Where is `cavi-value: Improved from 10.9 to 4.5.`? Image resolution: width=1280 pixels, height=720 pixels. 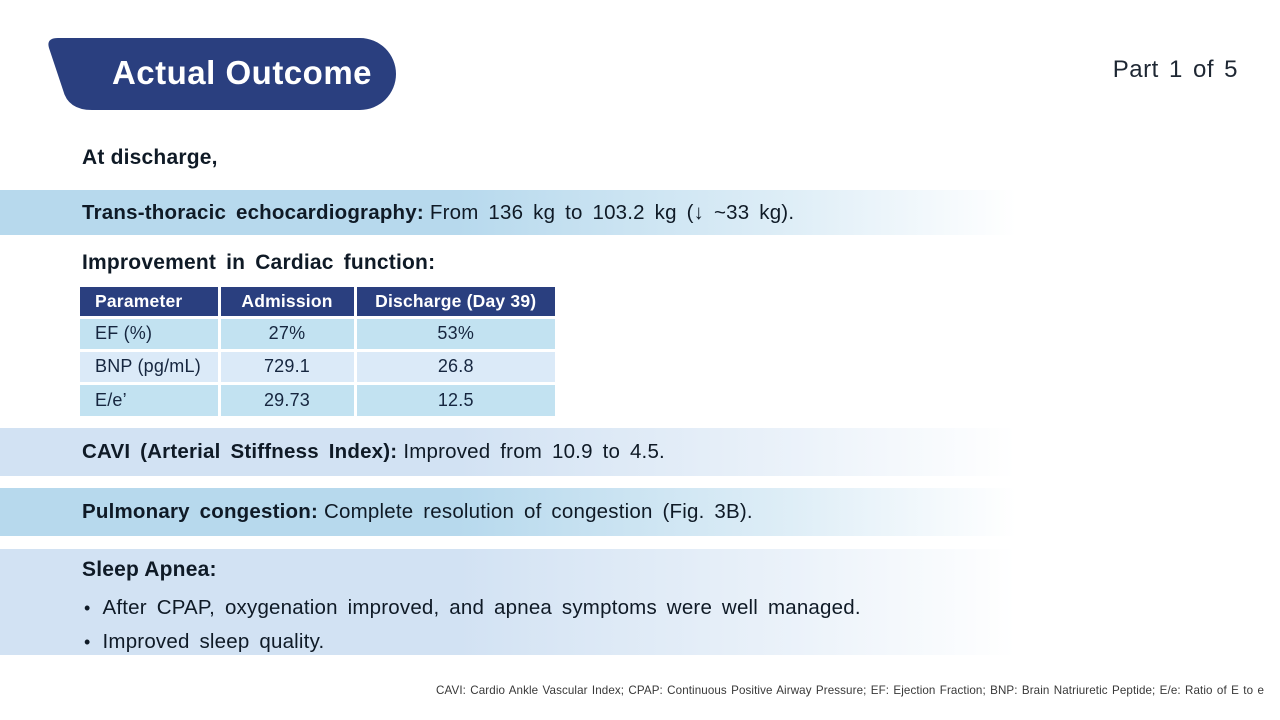
cavi-value: Improved from 10.9 to 4.5. is located at coordinates (534, 451).